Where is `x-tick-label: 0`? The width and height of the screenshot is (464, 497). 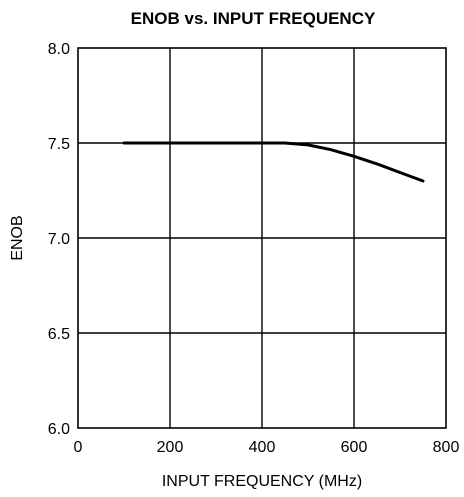 x-tick-label: 0 is located at coordinates (78, 447).